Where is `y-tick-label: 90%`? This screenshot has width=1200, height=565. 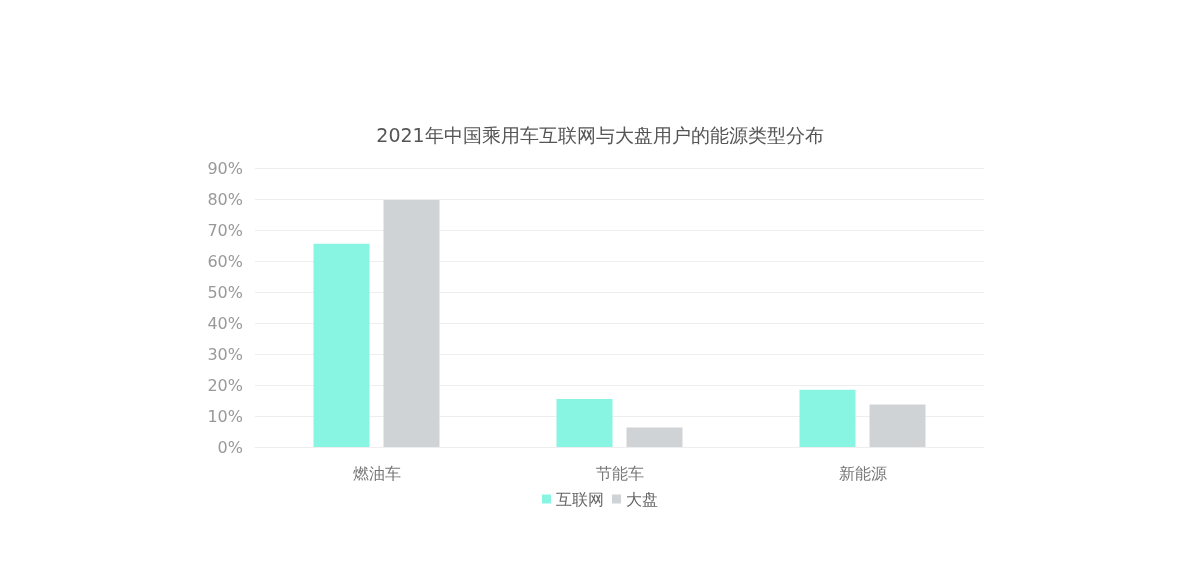
y-tick-label: 90% is located at coordinates (225, 168).